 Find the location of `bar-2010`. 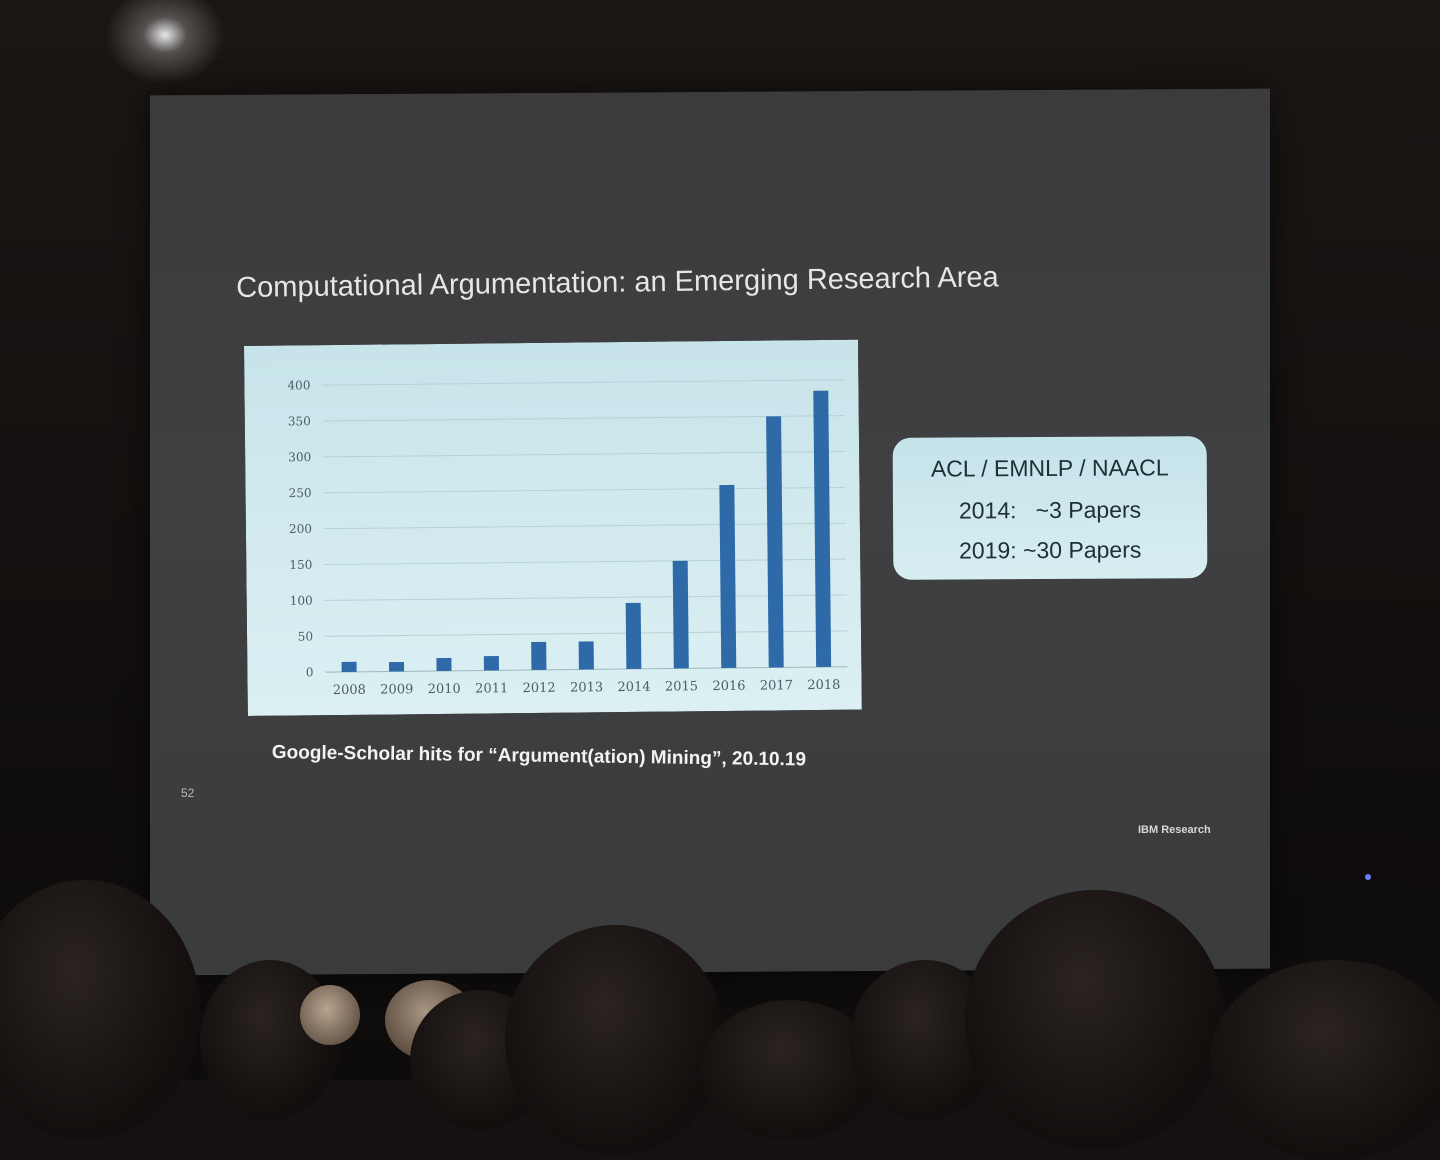

bar-2010 is located at coordinates (444, 664).